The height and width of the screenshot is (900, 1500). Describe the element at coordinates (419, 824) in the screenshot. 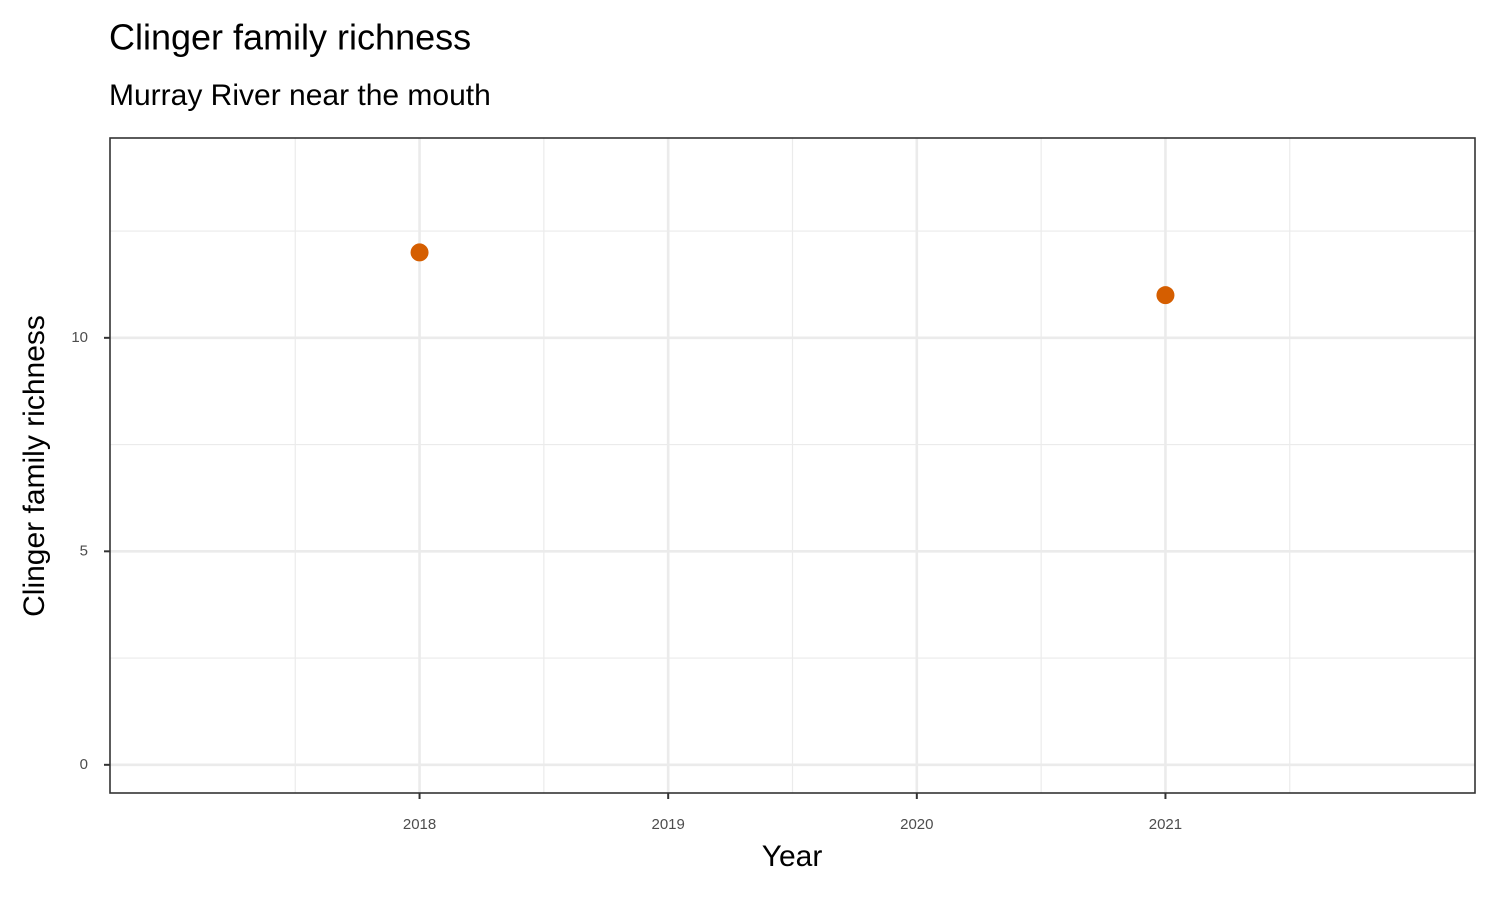

I see `x-tick-label: 2018` at that location.